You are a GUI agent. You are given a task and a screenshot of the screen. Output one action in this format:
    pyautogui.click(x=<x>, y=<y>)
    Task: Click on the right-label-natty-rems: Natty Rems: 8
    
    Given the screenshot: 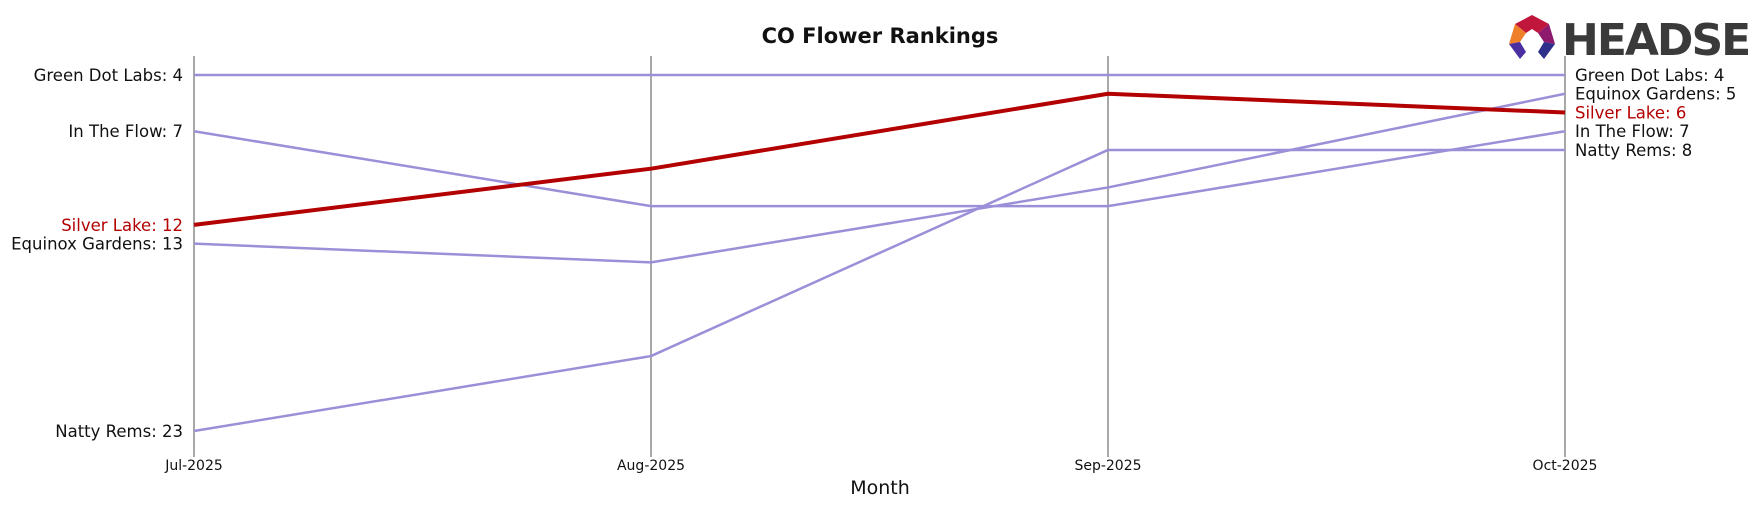 What is the action you would take?
    pyautogui.click(x=1633, y=150)
    